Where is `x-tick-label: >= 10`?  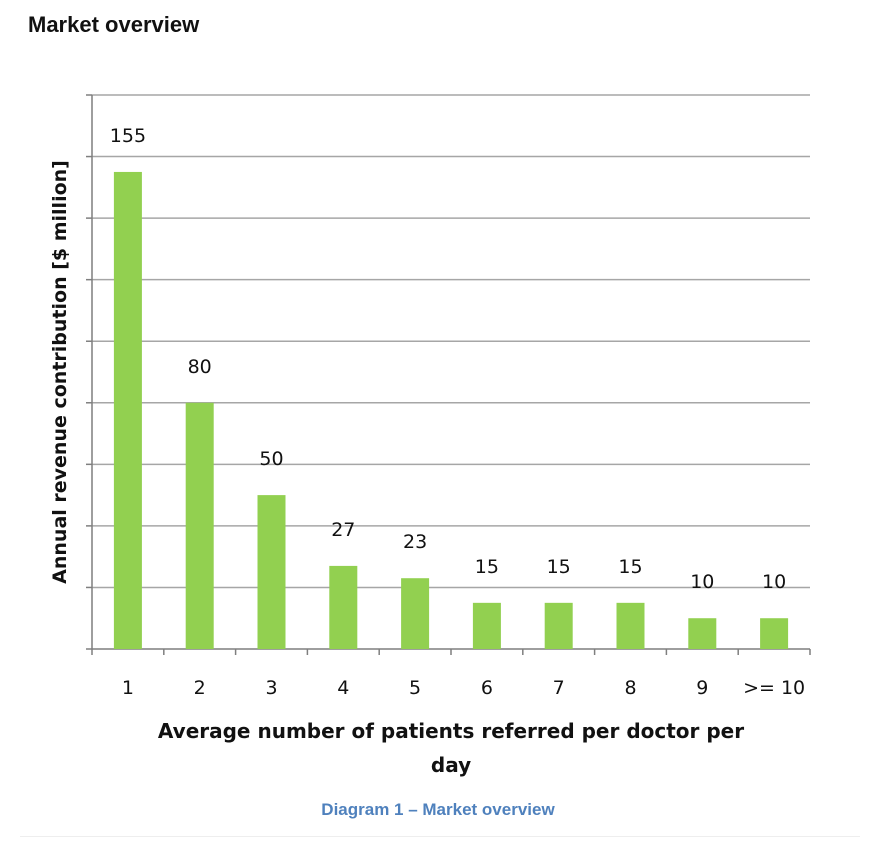 x-tick-label: >= 10 is located at coordinates (774, 688).